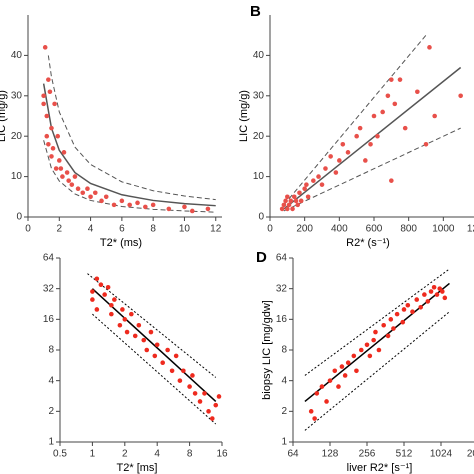 Image resolution: width=474 pixels, height=474 pixels. Describe the element at coordinates (93, 454) in the screenshot. I see `x-tick-label: 1` at that location.